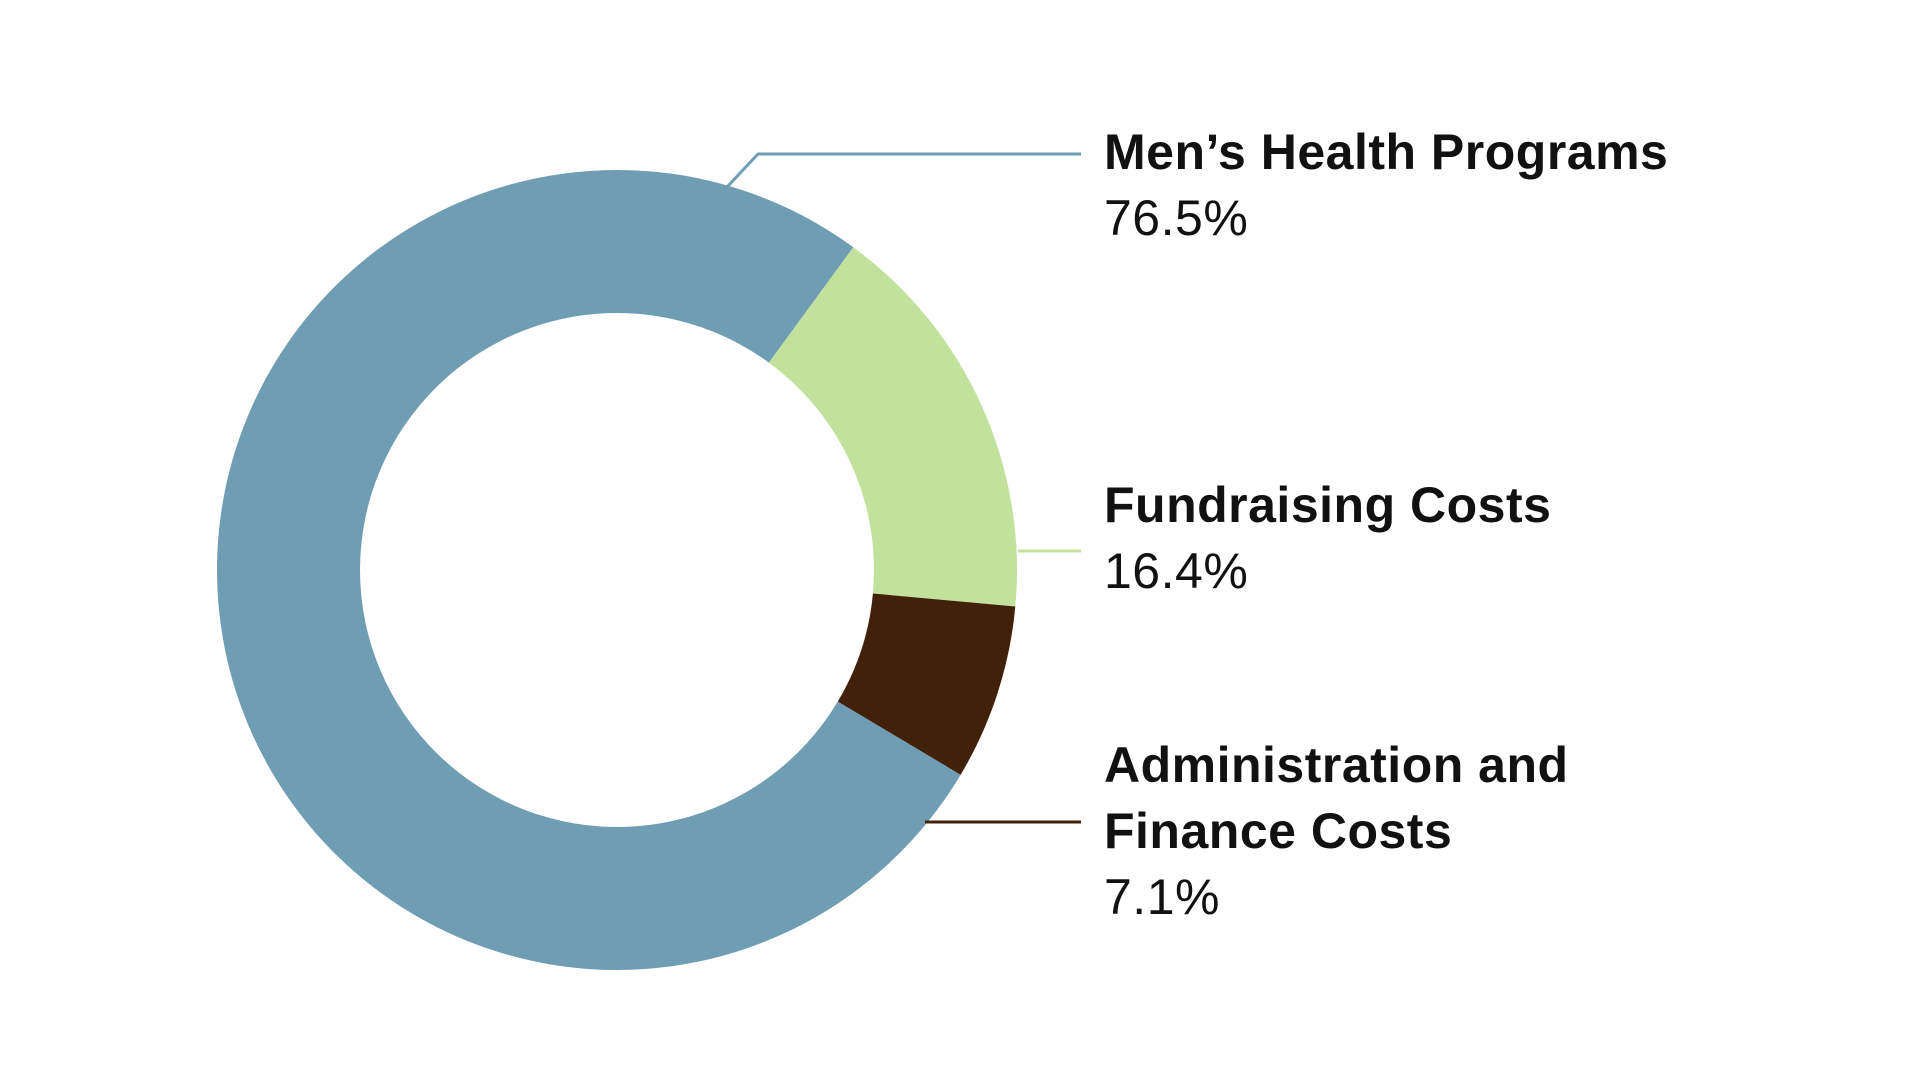  What do you see at coordinates (903, 170) in the screenshot?
I see `leader-line-mens-health-programs` at bounding box center [903, 170].